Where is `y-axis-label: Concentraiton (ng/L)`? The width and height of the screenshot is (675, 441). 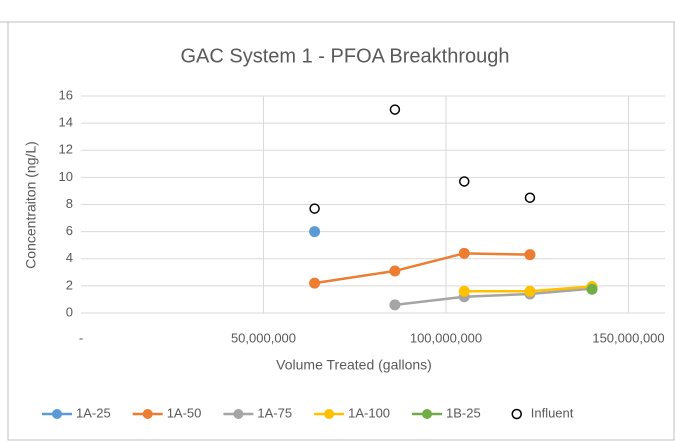
y-axis-label: Concentraiton (ng/L) is located at coordinates (31, 205).